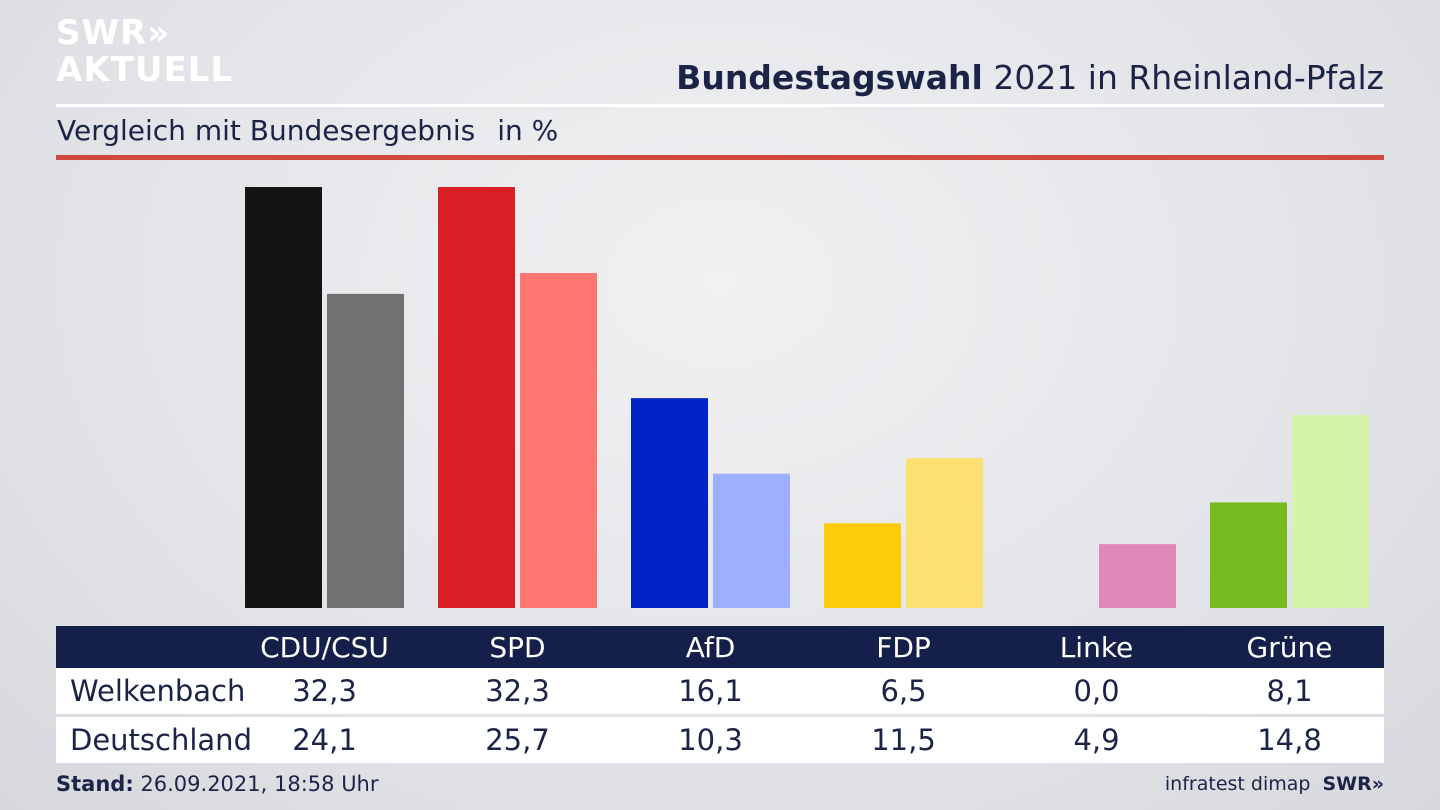 Image resolution: width=1440 pixels, height=810 pixels. I want to click on subtitle-text: Vergleich mit Bundesergebnis, so click(266, 130).